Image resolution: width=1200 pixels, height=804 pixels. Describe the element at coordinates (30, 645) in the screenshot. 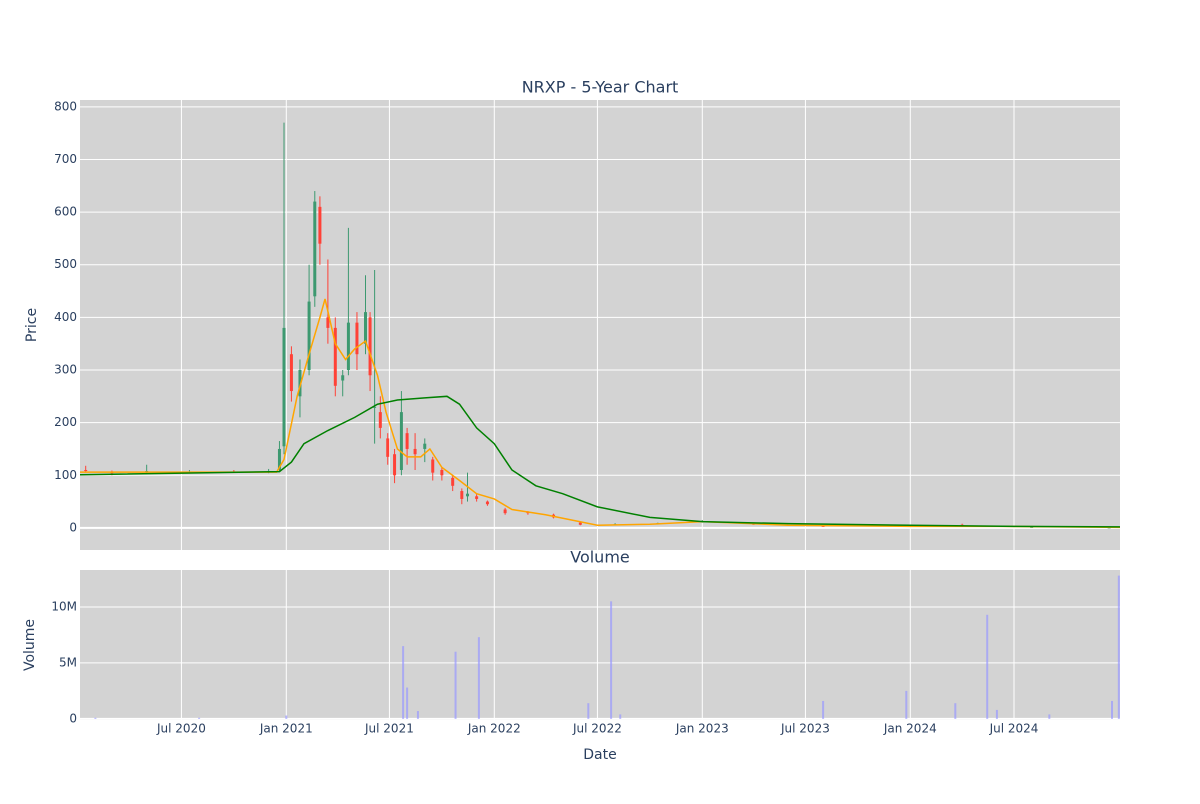

I see `y-axis-title: Volume` at that location.